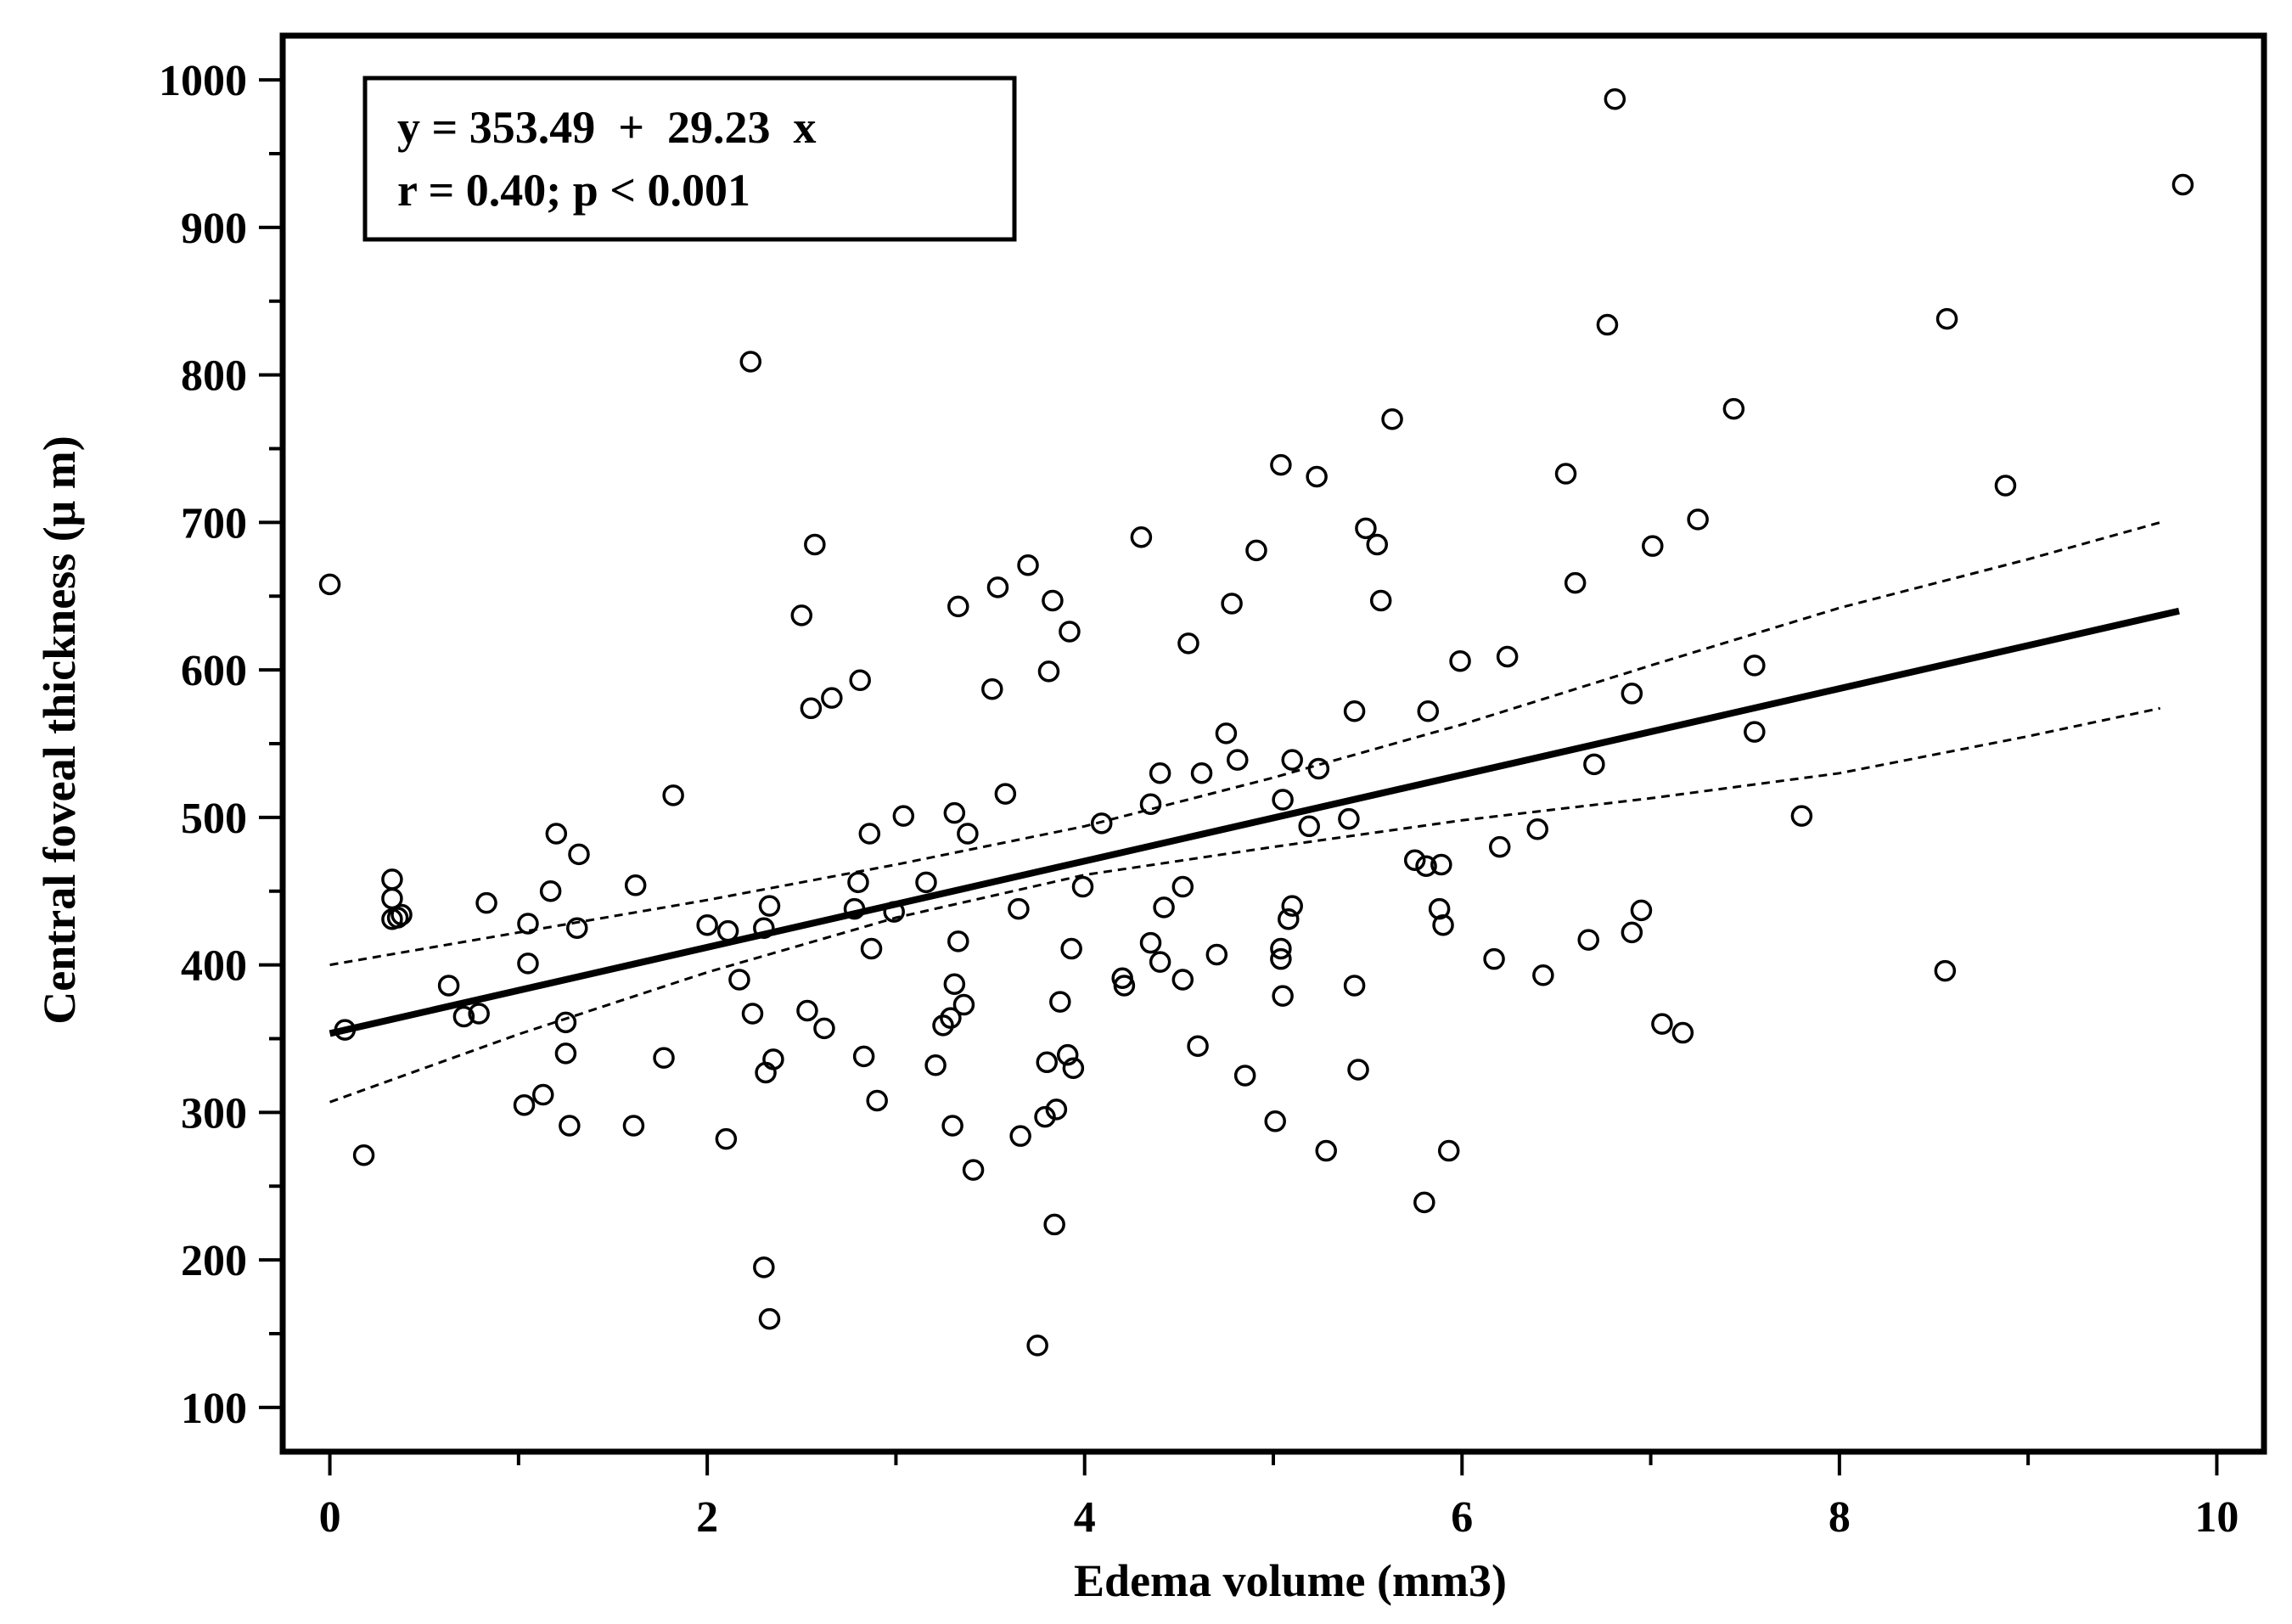 This screenshot has width=2292, height=1624. Describe the element at coordinates (214, 229) in the screenshot. I see `y-tick-label: 900` at that location.